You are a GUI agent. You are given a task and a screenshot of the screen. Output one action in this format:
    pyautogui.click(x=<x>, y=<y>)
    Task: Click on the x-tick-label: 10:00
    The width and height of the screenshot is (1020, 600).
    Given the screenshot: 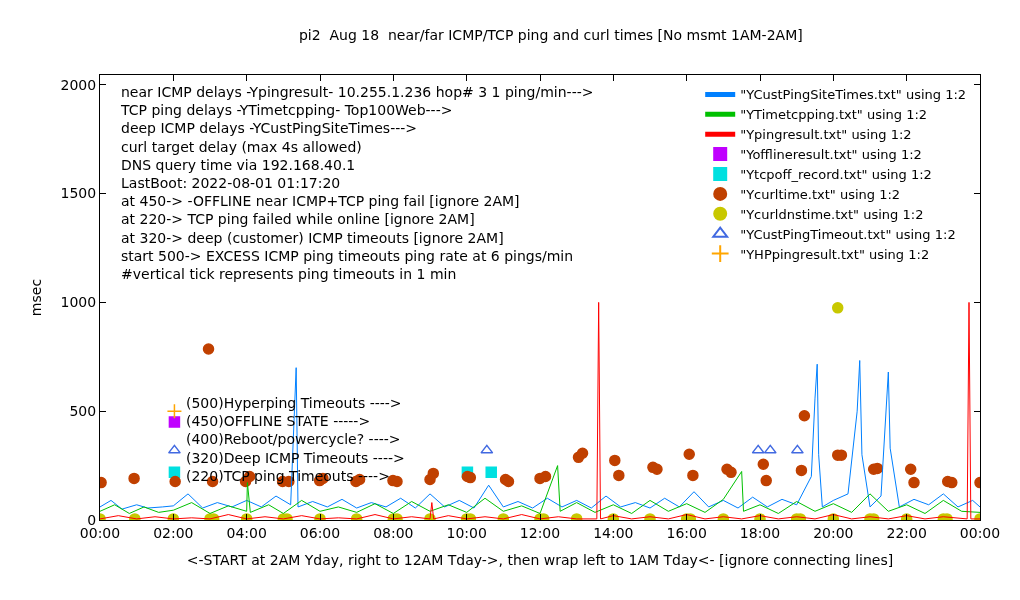 What is the action you would take?
    pyautogui.click(x=466, y=532)
    